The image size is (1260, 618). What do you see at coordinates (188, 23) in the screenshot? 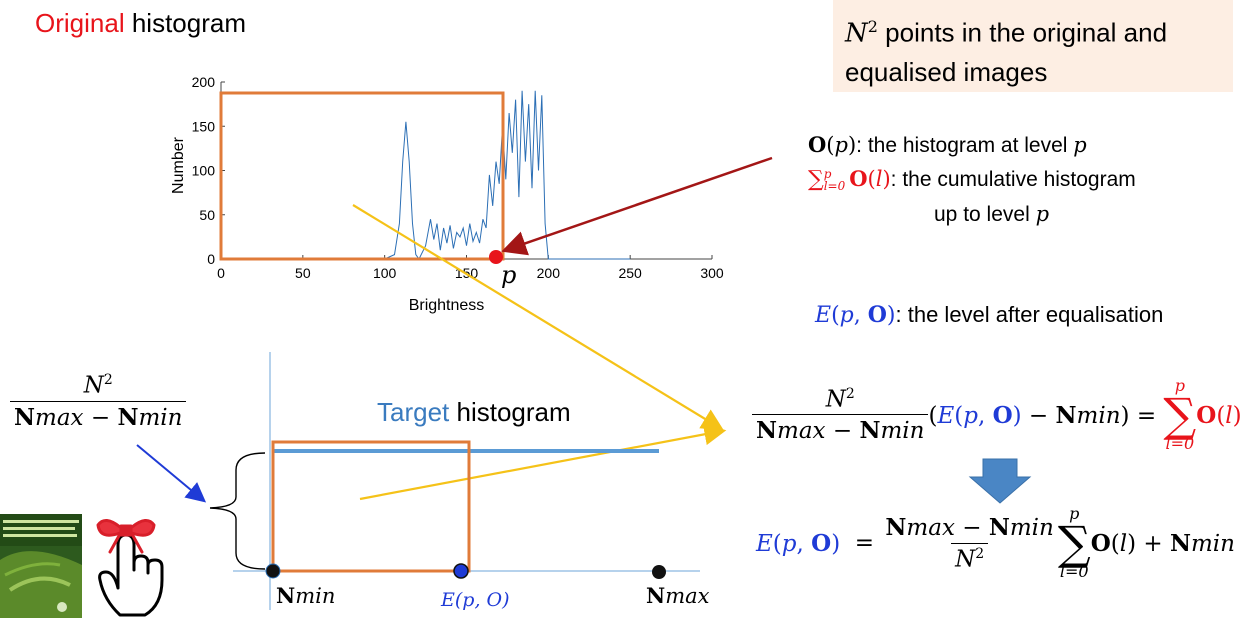
I see `histogram-word: histogram` at bounding box center [188, 23].